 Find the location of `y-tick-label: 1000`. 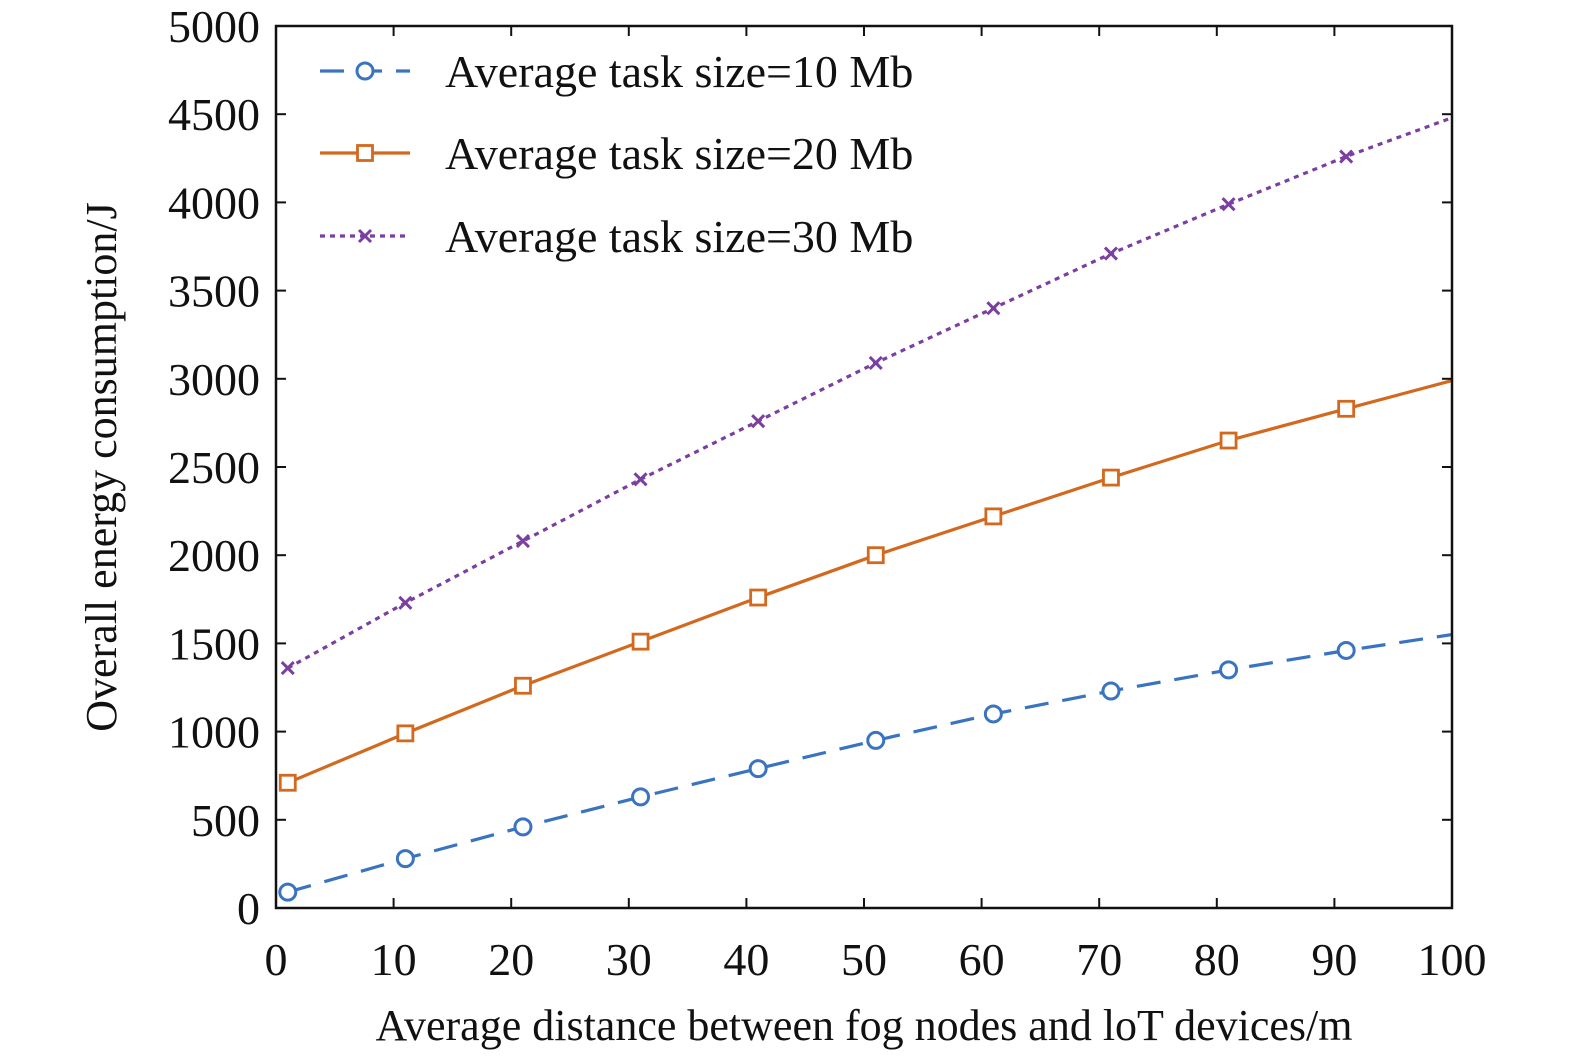

y-tick-label: 1000 is located at coordinates (214, 732).